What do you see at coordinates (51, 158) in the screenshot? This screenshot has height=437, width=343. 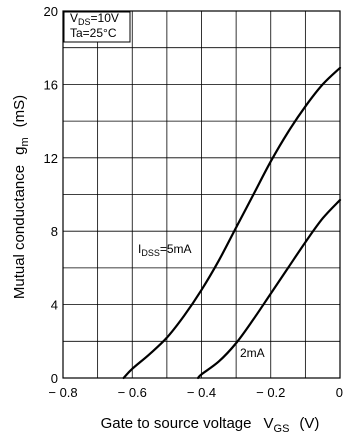 I see `y-tick-label: 12` at bounding box center [51, 158].